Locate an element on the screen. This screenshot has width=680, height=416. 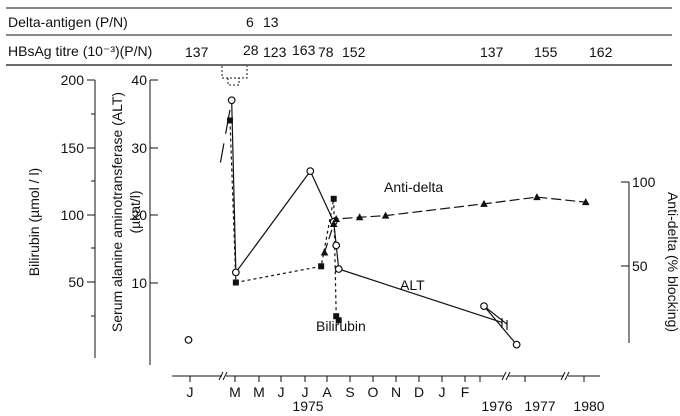
alt-tick-label-20: 20 is located at coordinates (139, 215).